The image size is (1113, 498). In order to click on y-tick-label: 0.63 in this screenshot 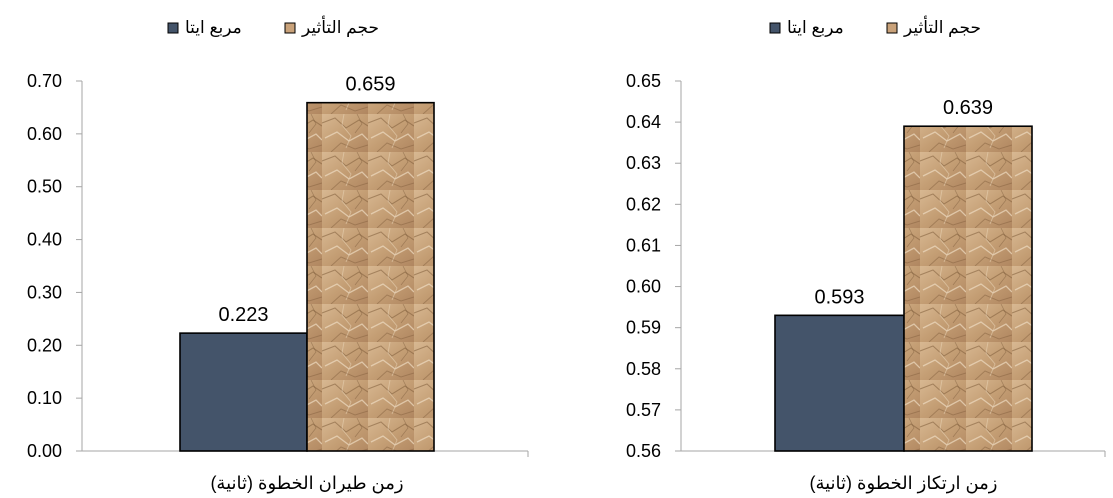, I will do `click(643, 163)`.